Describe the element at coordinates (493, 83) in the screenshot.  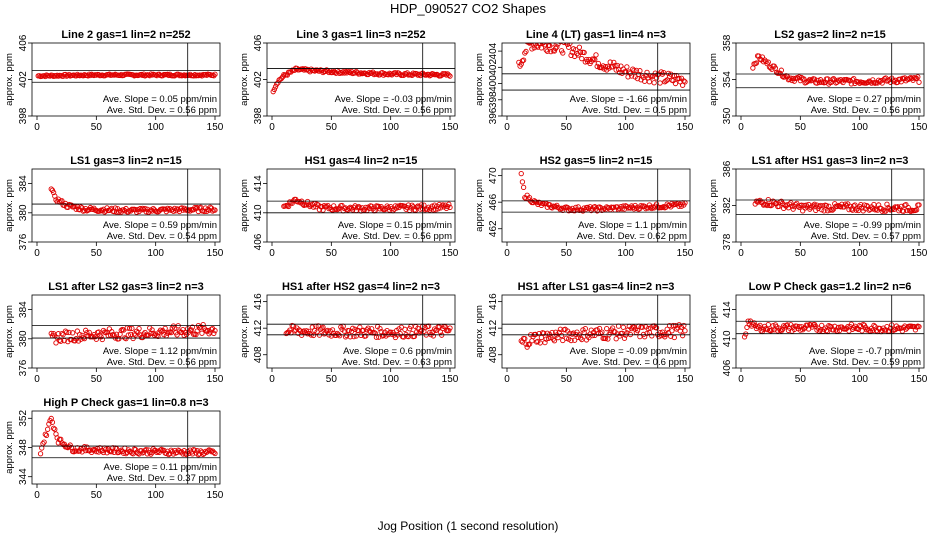
I see `y-tick-label: 400` at that location.